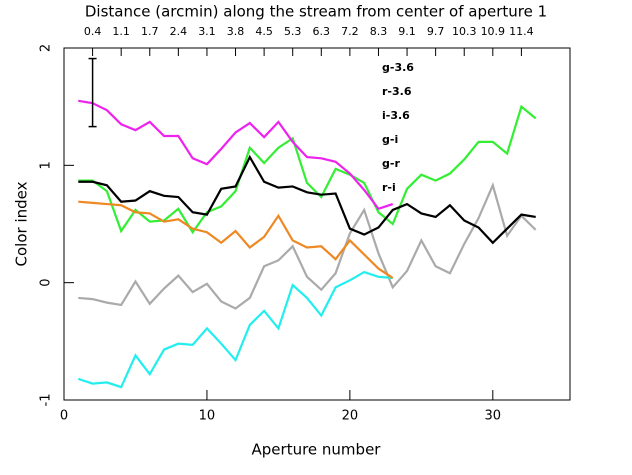 This screenshot has height=475, width=632. I want to click on x2-tick-label: 9.1, so click(407, 31).